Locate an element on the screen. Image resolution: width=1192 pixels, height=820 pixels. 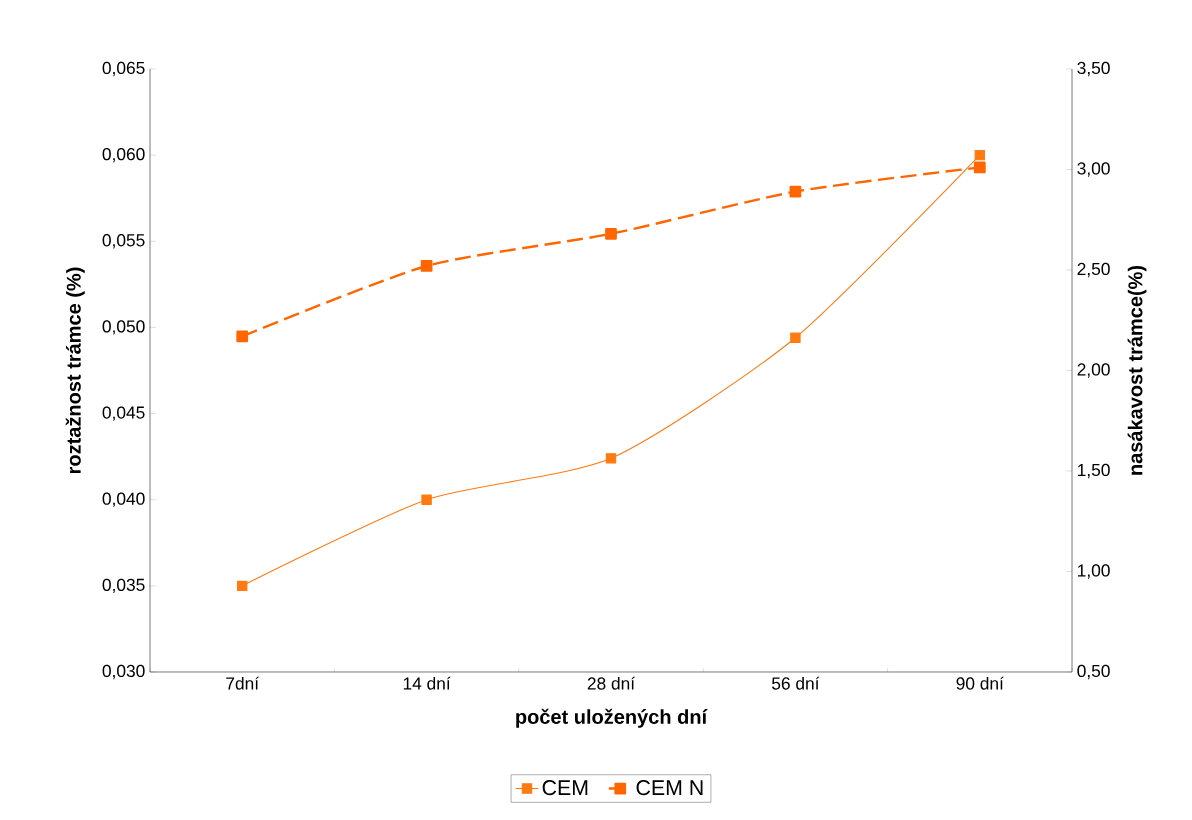
y-tick-label: 0,030 is located at coordinates (123, 672).